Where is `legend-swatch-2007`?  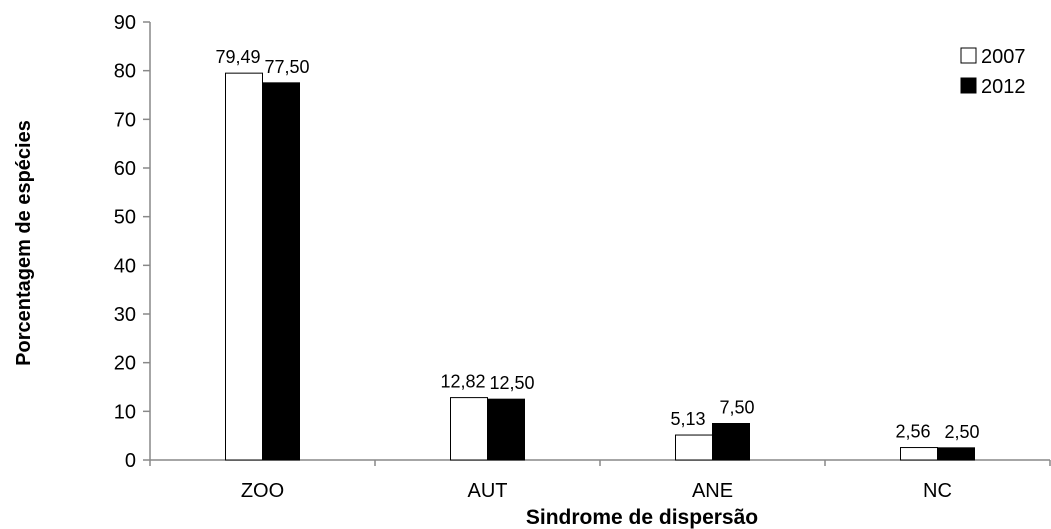 legend-swatch-2007 is located at coordinates (968, 55).